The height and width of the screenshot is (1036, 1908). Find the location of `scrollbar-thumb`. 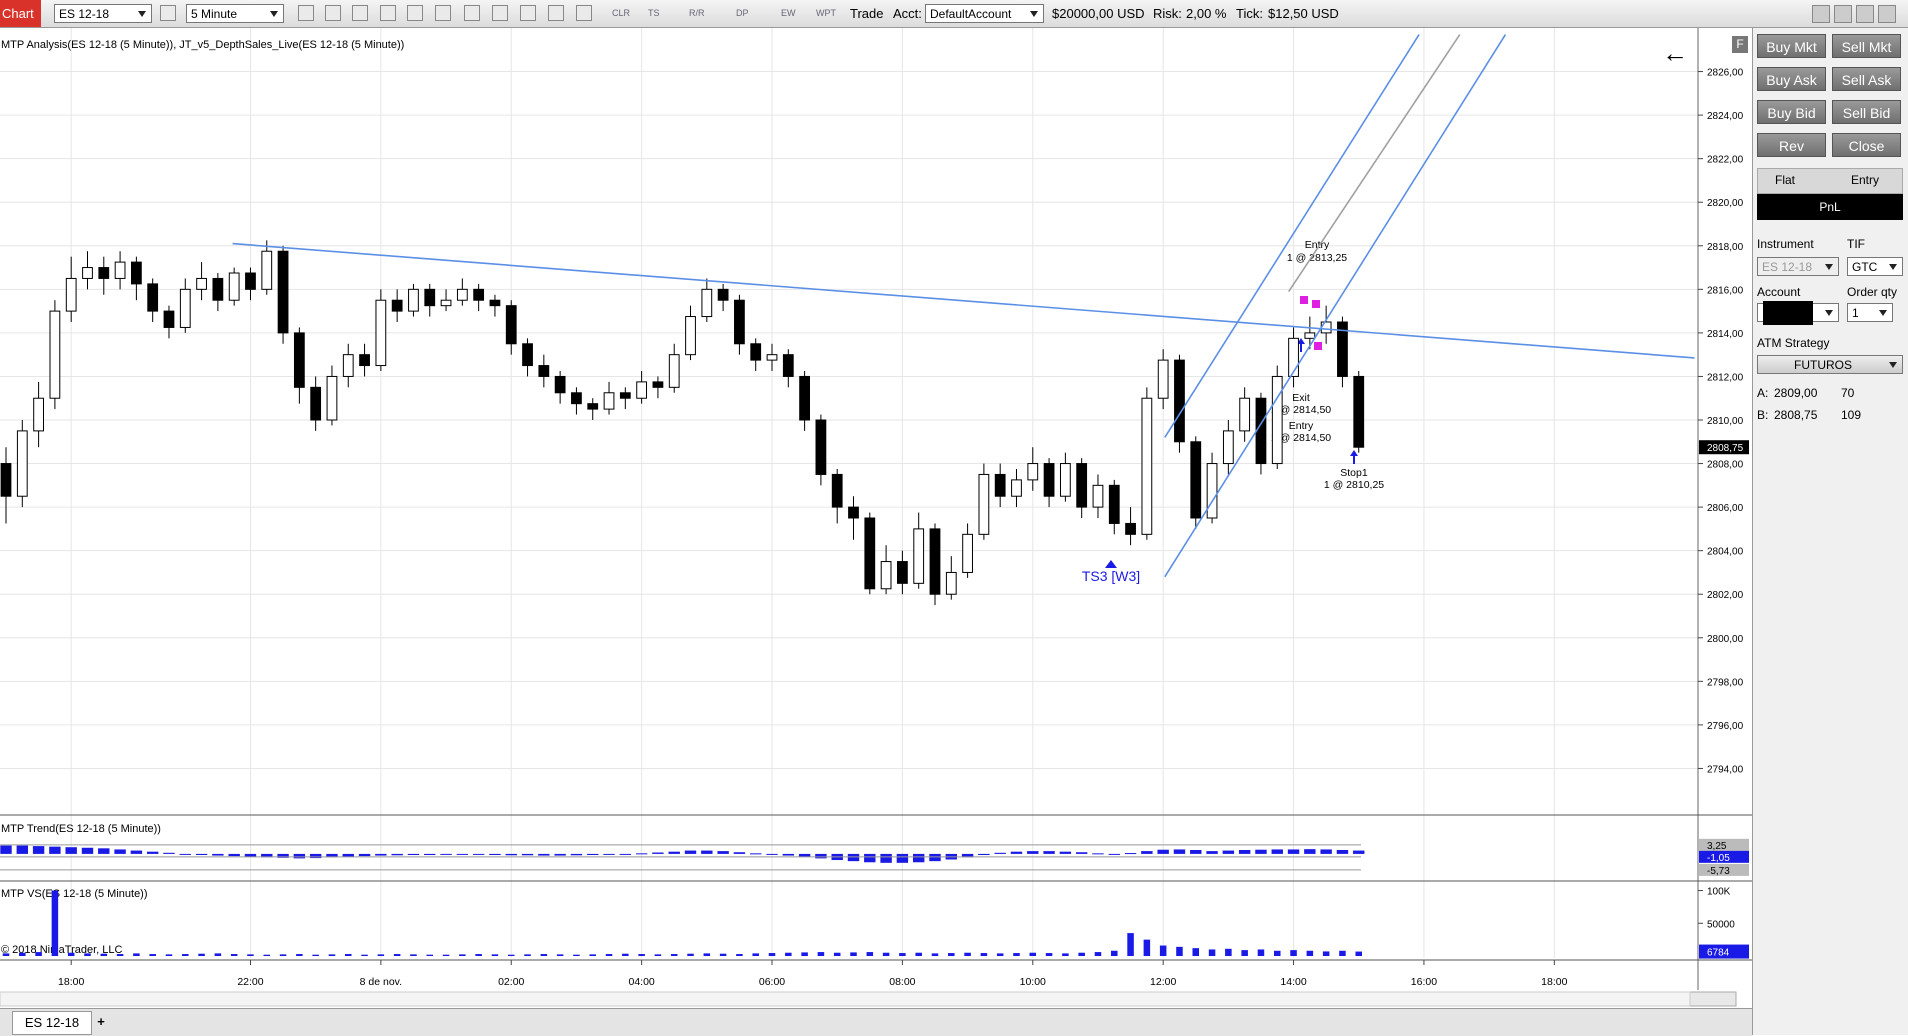

scrollbar-thumb is located at coordinates (1713, 999).